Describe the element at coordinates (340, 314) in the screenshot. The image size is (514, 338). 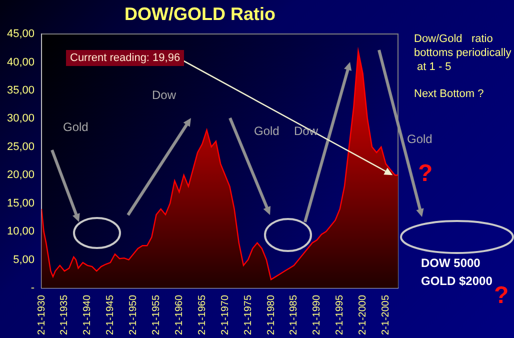
I see `x-tick-label: 2-1-1995` at that location.